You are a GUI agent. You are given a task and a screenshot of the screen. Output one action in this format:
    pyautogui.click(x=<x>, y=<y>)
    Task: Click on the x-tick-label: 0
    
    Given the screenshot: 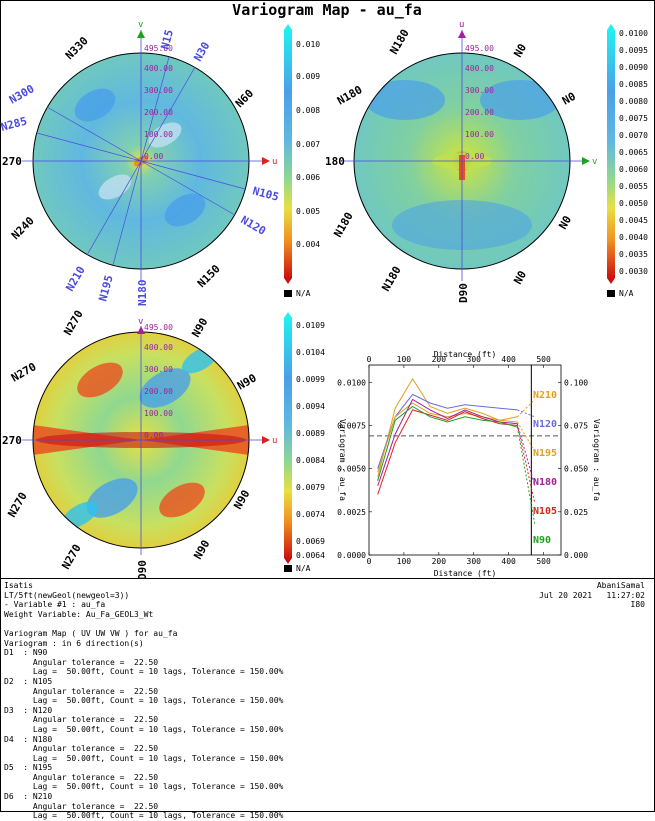 What is the action you would take?
    pyautogui.click(x=369, y=561)
    